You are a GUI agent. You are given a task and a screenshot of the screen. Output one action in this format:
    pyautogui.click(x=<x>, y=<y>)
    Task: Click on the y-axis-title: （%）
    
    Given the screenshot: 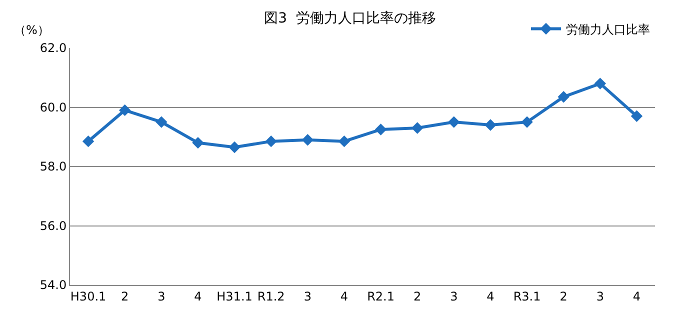 What is the action you would take?
    pyautogui.click(x=32, y=30)
    